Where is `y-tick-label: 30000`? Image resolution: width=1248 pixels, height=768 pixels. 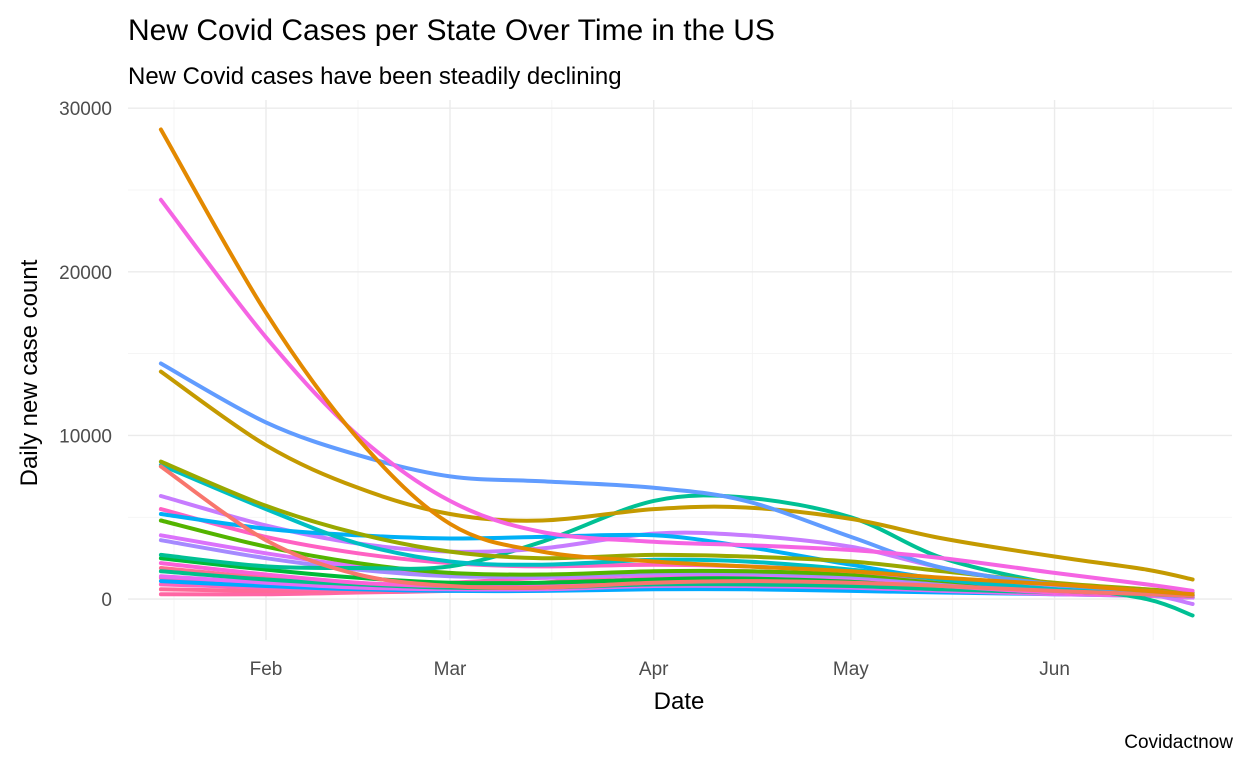 y-tick-label: 30000 is located at coordinates (85, 109).